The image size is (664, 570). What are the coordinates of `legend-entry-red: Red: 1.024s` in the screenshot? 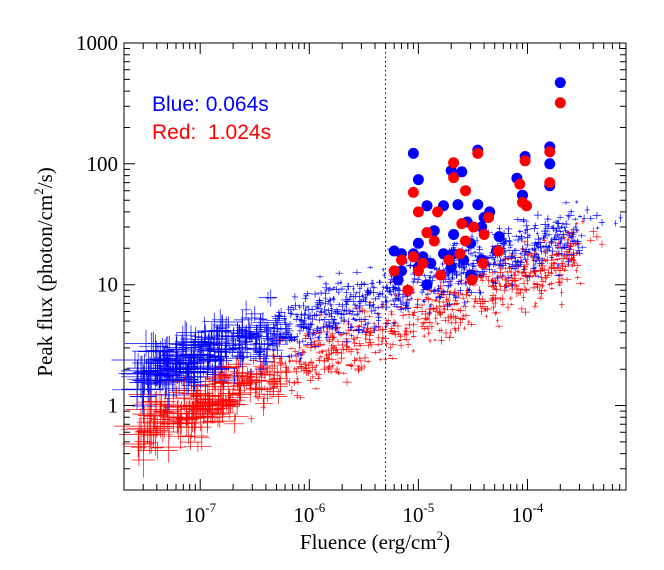 It's located at (211, 132).